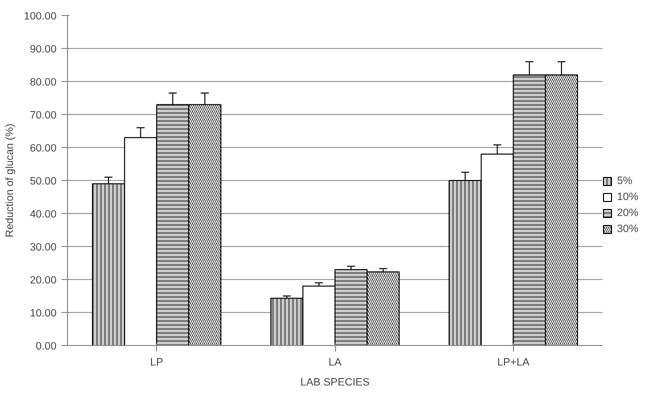 This screenshot has height=409, width=665. What do you see at coordinates (43, 116) in the screenshot?
I see `y-tick-label: 70.00` at bounding box center [43, 116].